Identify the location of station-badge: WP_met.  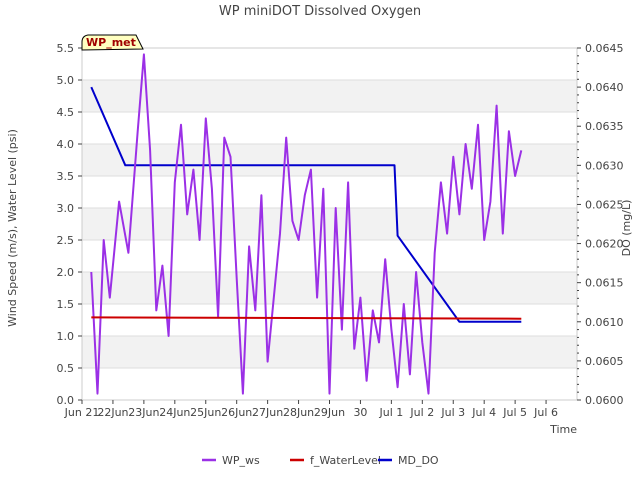
(112, 42).